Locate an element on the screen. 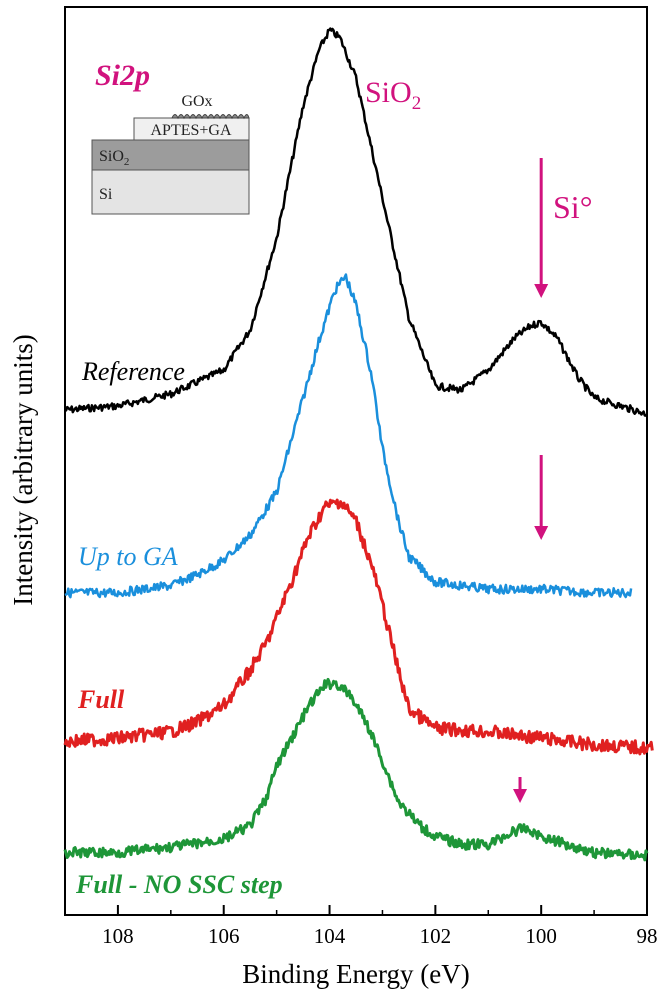  series-label-up-to-ga: Up to GA is located at coordinates (128, 556).